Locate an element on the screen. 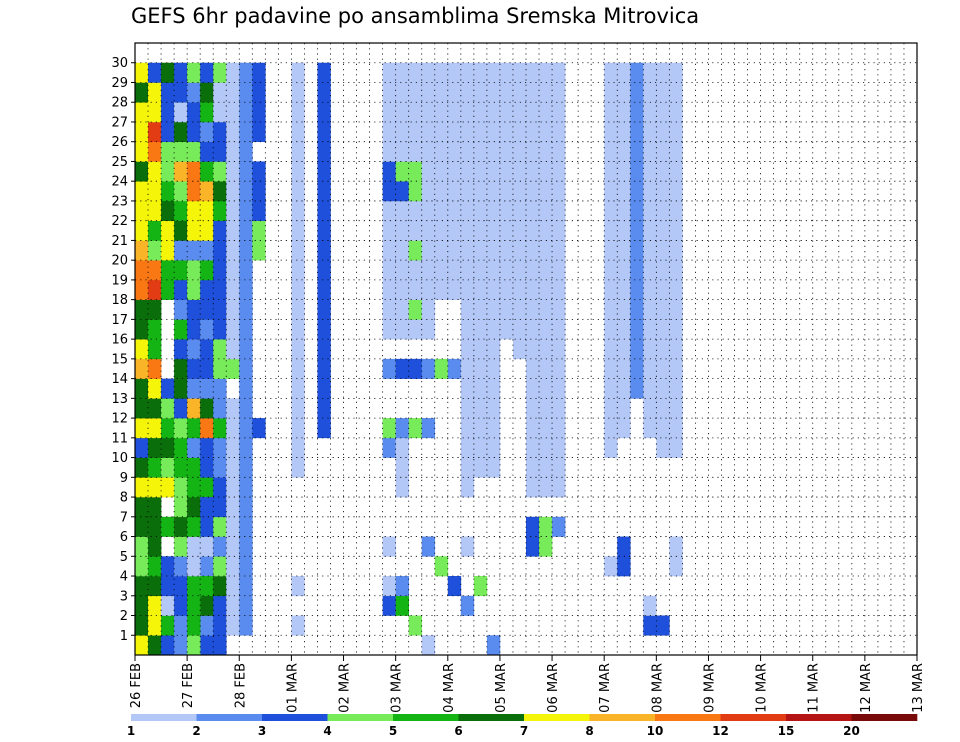 This screenshot has height=742, width=960. legend-label: 15 is located at coordinates (786, 731).